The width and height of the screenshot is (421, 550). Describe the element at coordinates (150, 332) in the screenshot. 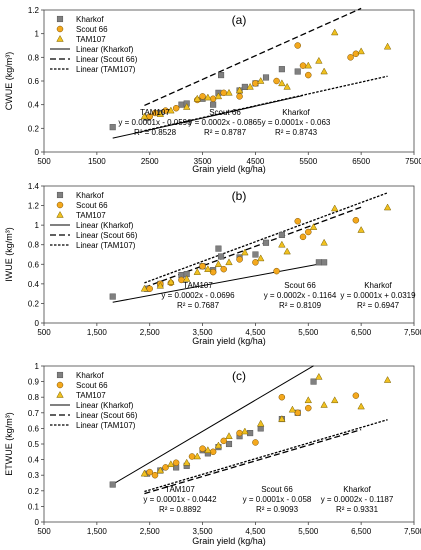

I see `x-tick-label: 2,500` at that location.